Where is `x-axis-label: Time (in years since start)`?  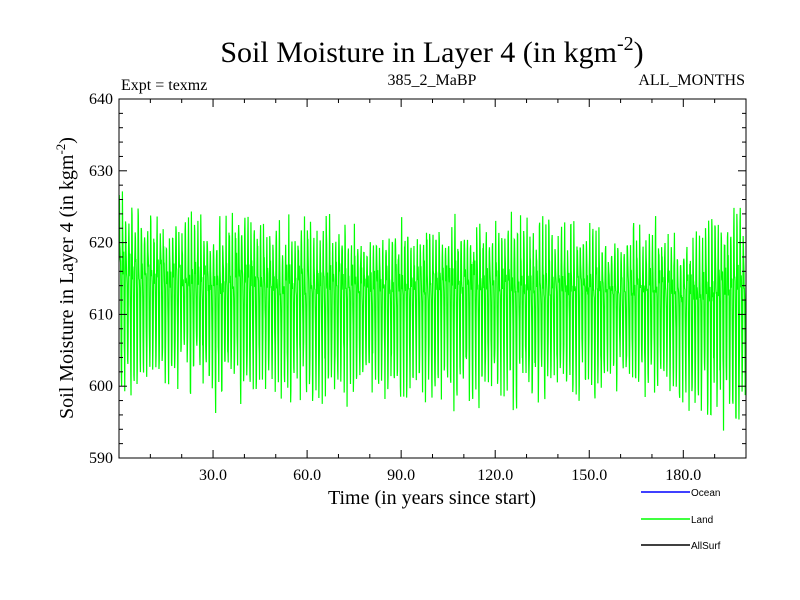 x-axis-label: Time (in years since start) is located at coordinates (432, 498).